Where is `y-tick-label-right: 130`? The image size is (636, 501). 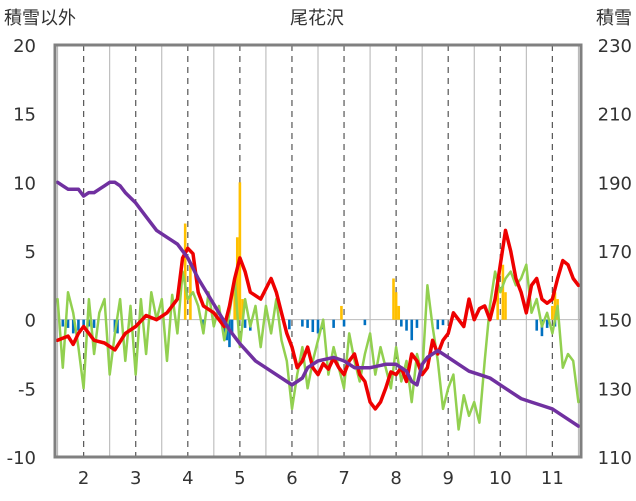 y-tick-label-right: 130 is located at coordinates (615, 389).